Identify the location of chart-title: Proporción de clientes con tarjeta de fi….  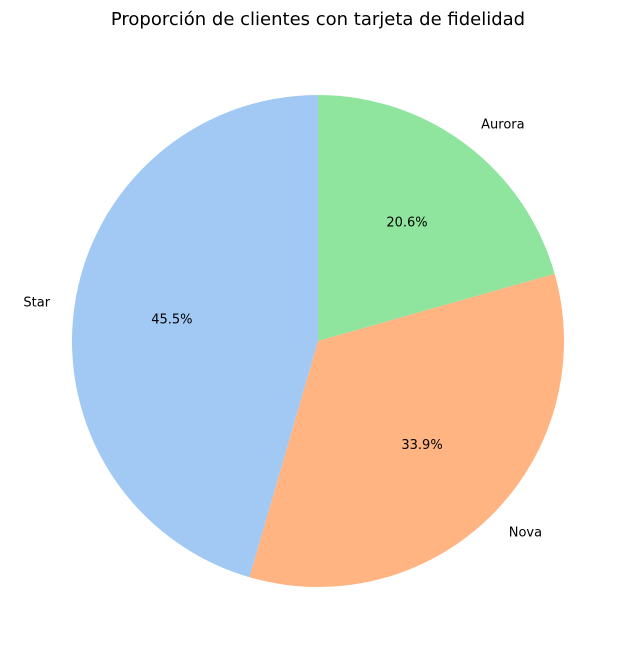
(318, 19).